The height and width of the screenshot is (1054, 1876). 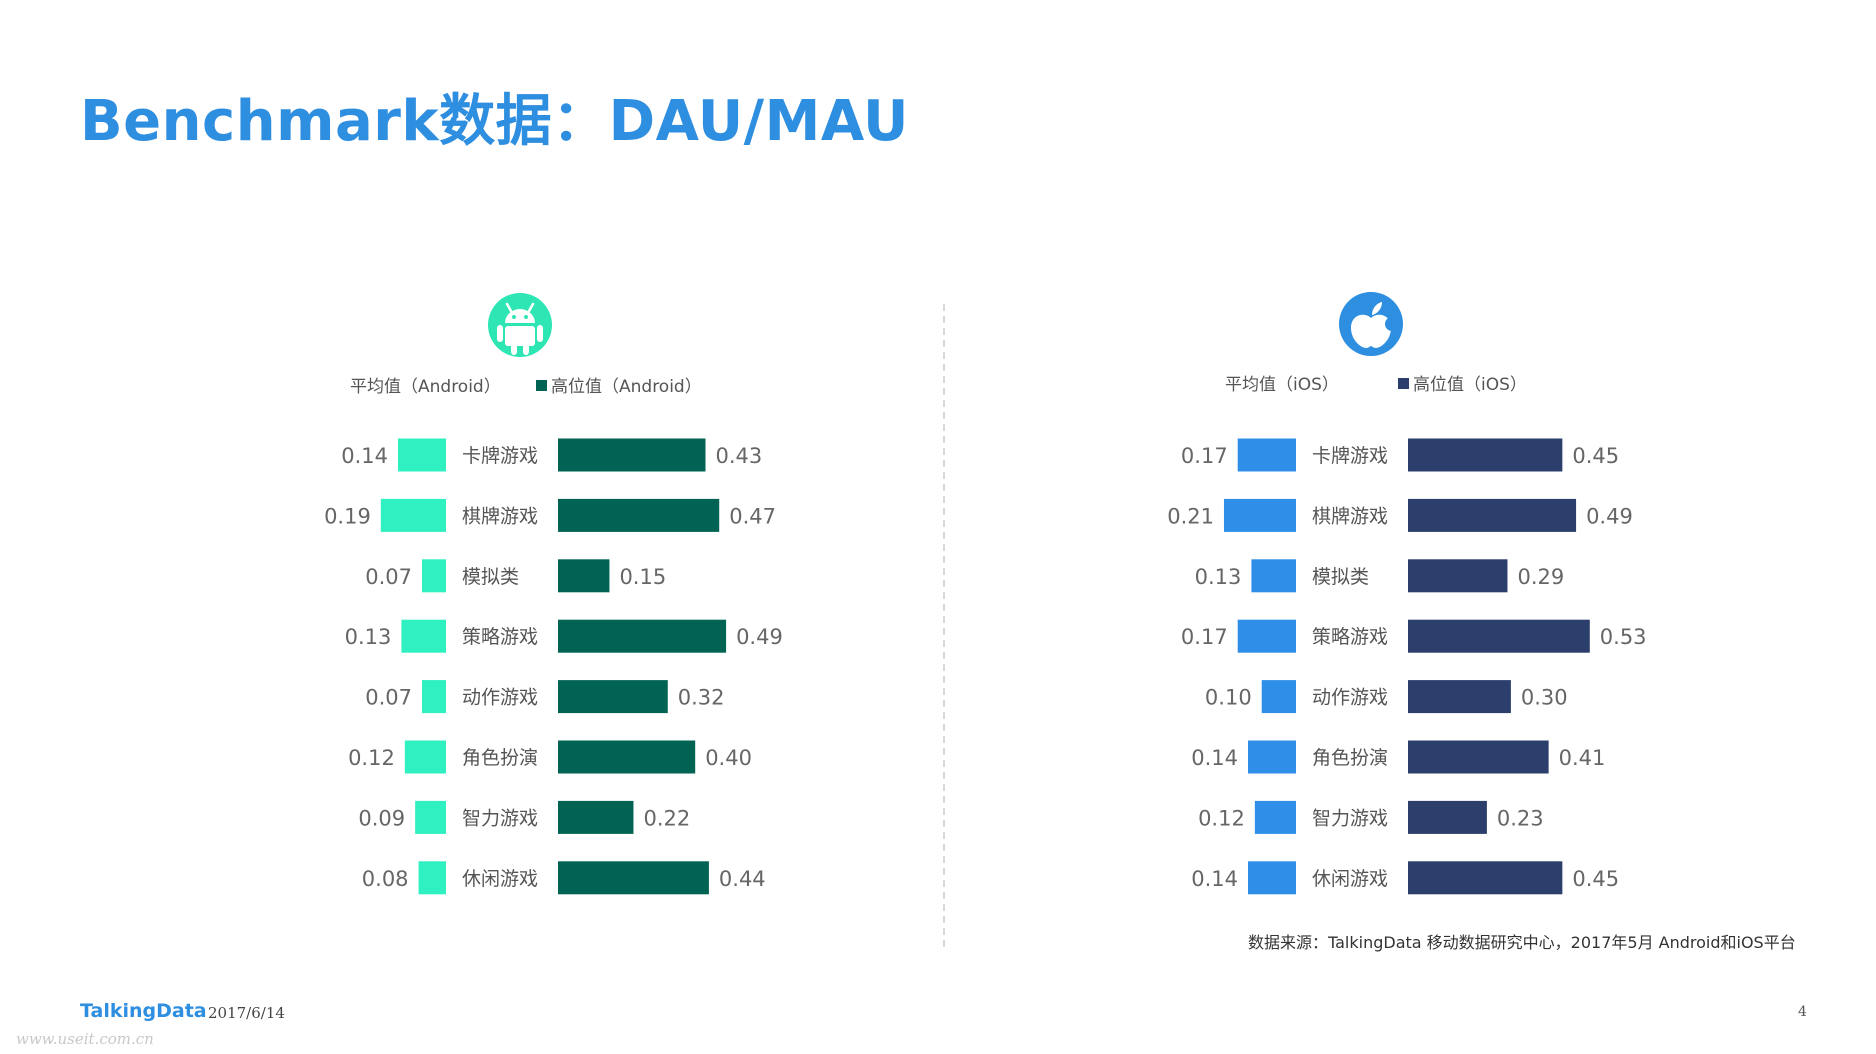 I want to click on page-title: Benchmark数据：DAU/MAU, so click(x=494, y=121).